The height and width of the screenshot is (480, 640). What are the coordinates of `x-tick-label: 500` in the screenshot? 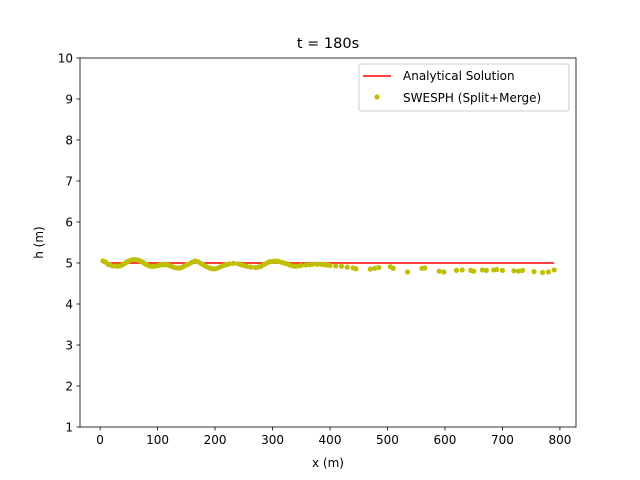 It's located at (387, 440).